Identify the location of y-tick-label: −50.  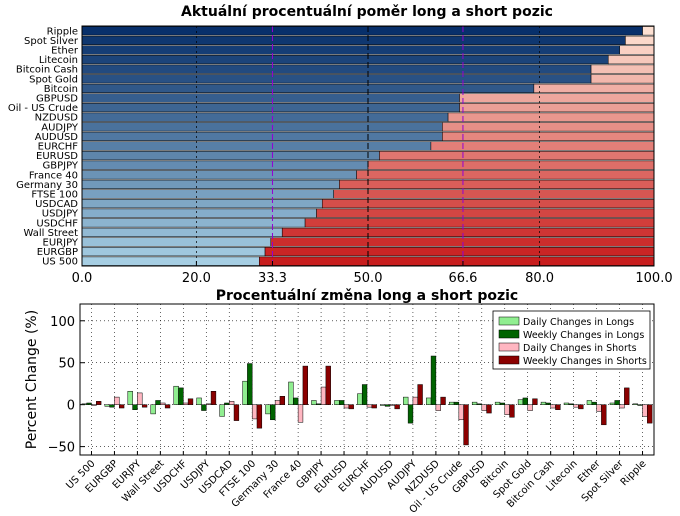
(61, 448).